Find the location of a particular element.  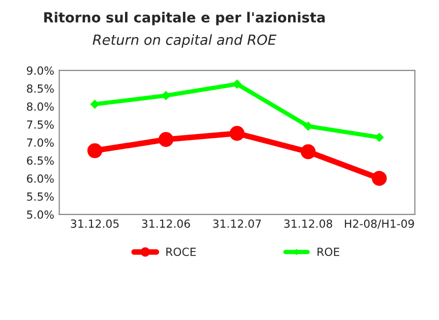

y-tick-label: 5.5% is located at coordinates (40, 196).